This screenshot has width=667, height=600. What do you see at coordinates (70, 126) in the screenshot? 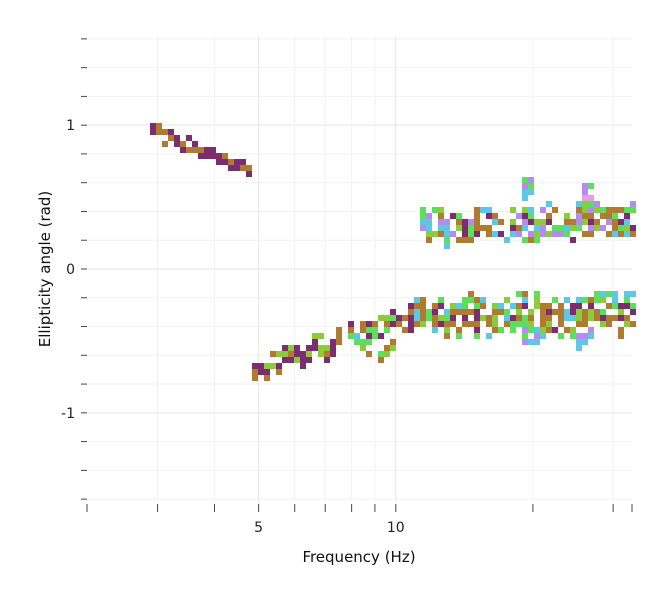
I see `y-tick-label: 1` at bounding box center [70, 126].